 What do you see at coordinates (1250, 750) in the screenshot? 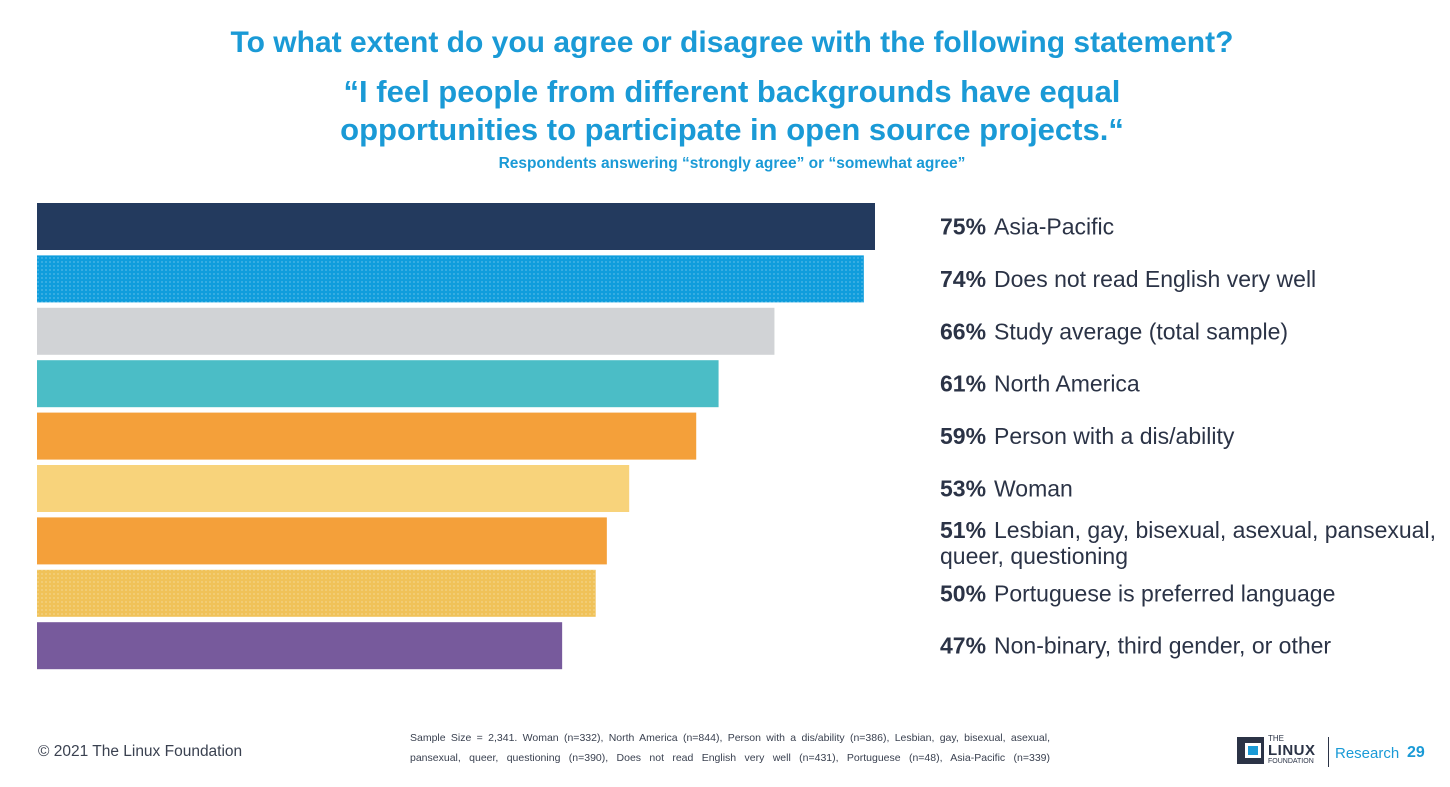
I see `linux-foundation-logo-icon` at bounding box center [1250, 750].